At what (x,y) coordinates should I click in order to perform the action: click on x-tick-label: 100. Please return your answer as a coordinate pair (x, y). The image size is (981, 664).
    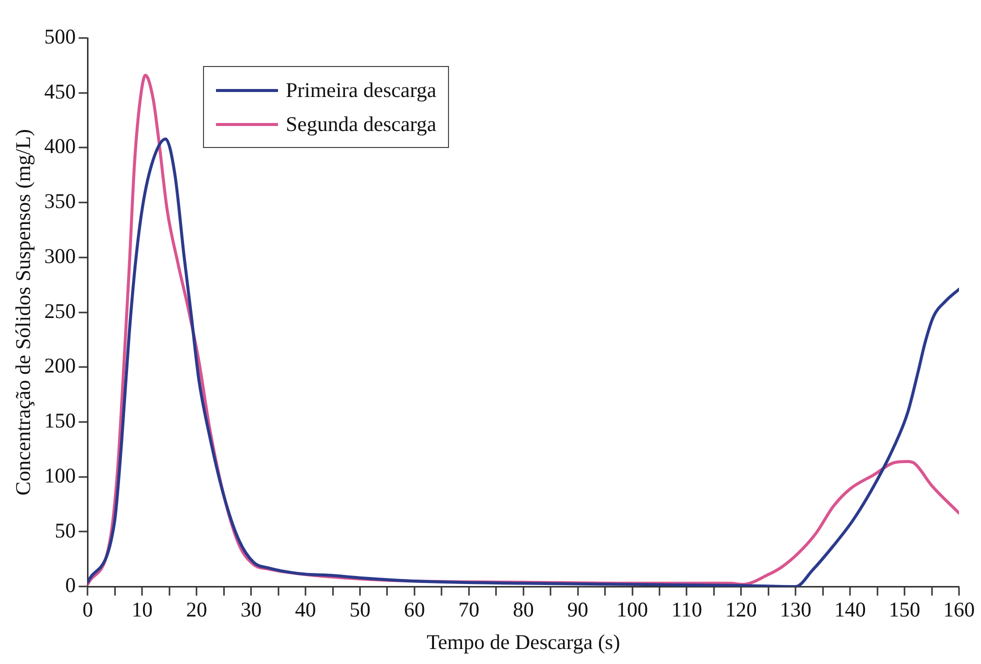
    Looking at the image, I should click on (632, 610).